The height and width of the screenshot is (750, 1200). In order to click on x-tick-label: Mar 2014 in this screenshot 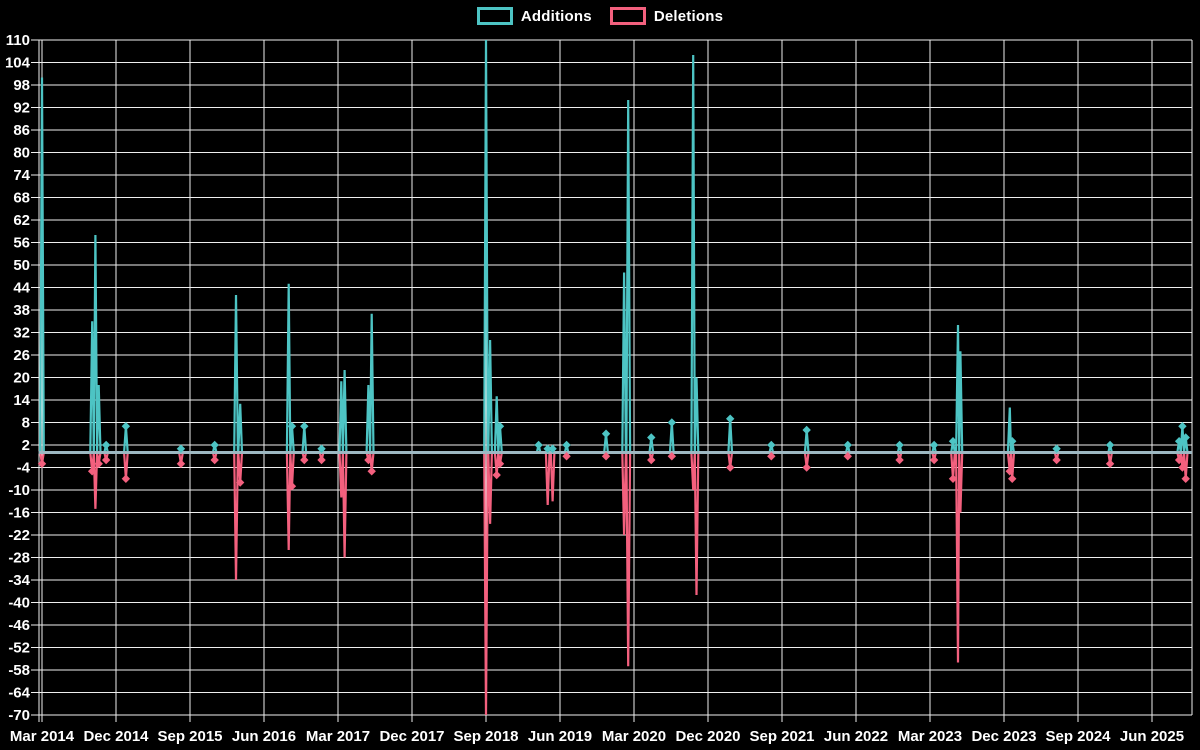, I will do `click(42, 736)`.